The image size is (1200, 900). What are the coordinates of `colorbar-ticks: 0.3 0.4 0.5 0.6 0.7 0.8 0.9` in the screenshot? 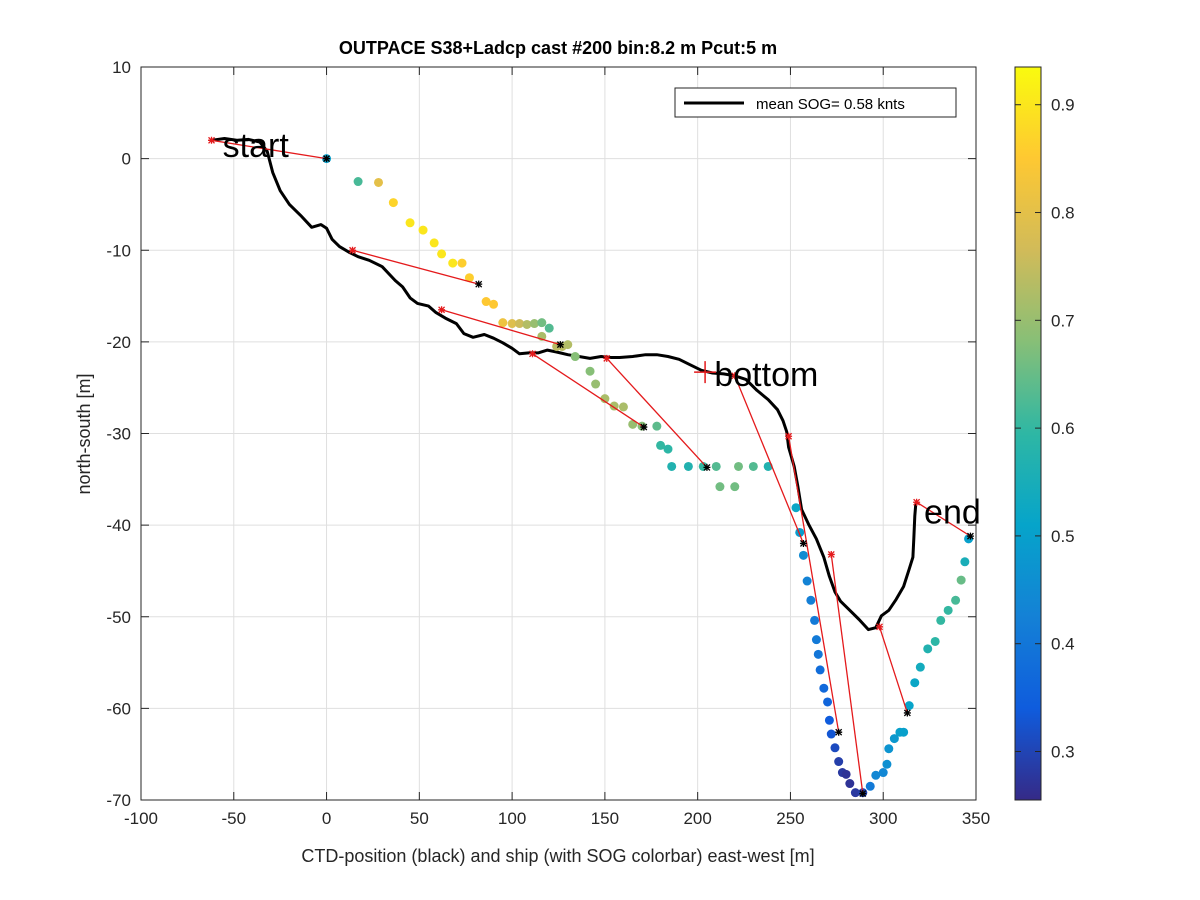 It's located at (1045, 428).